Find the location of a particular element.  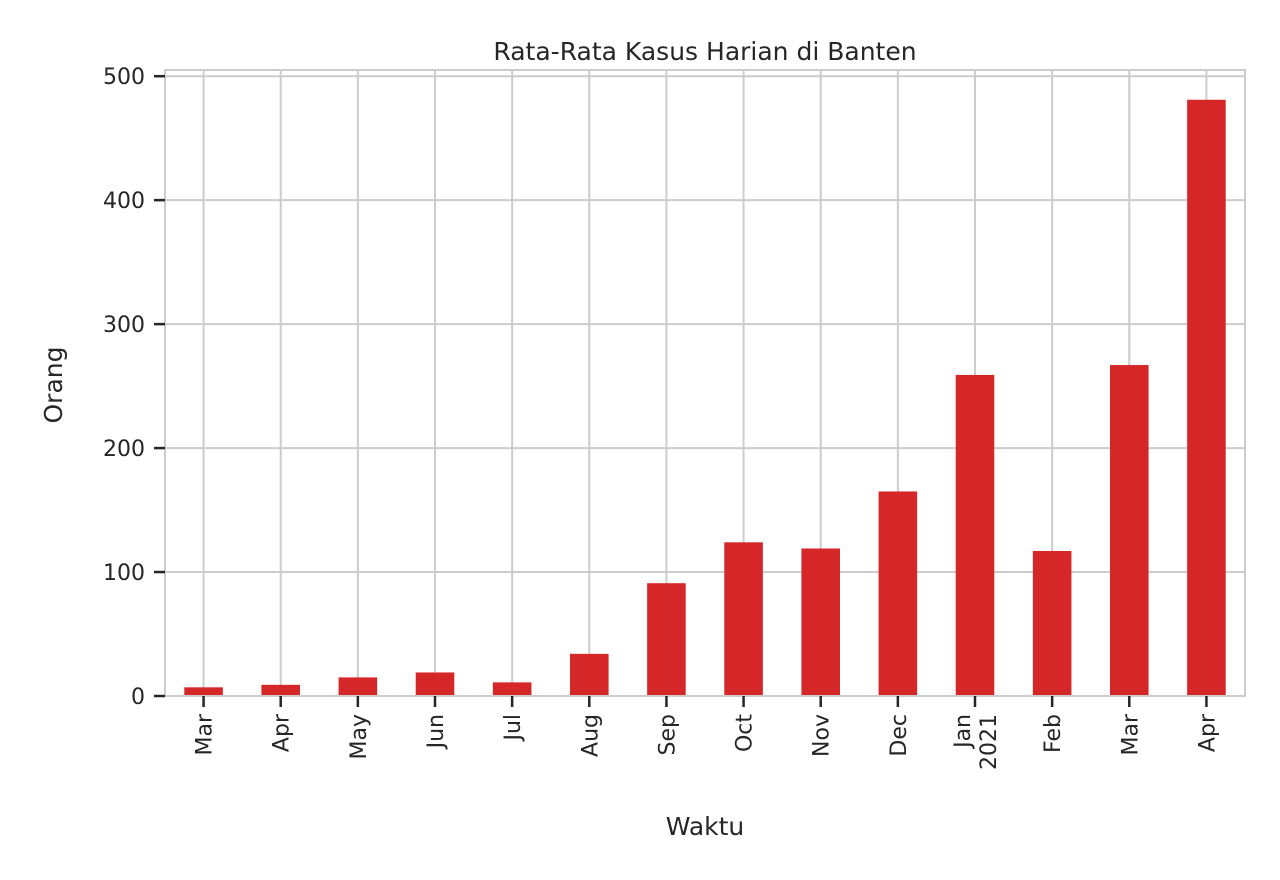

x-tick-label: Jul is located at coordinates (513, 728).